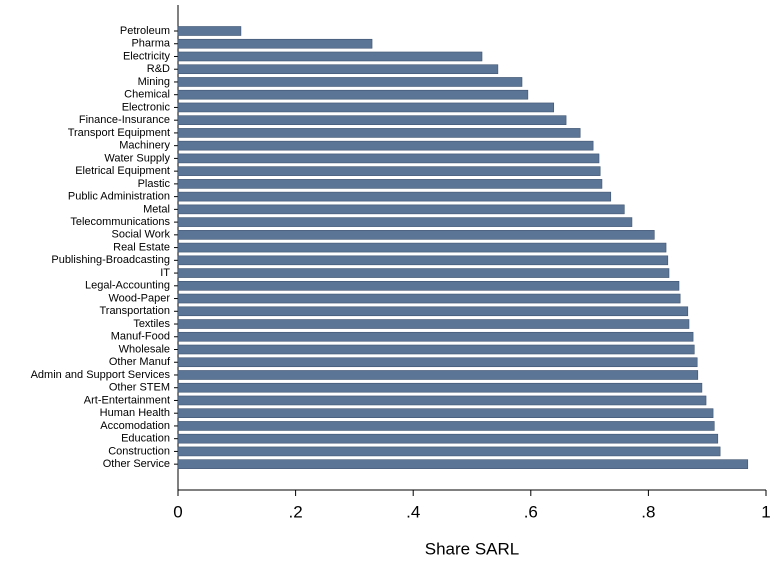 Image resolution: width=777 pixels, height=565 pixels. What do you see at coordinates (127, 286) in the screenshot?
I see `y-tick-label: Legal-Accounting` at bounding box center [127, 286].